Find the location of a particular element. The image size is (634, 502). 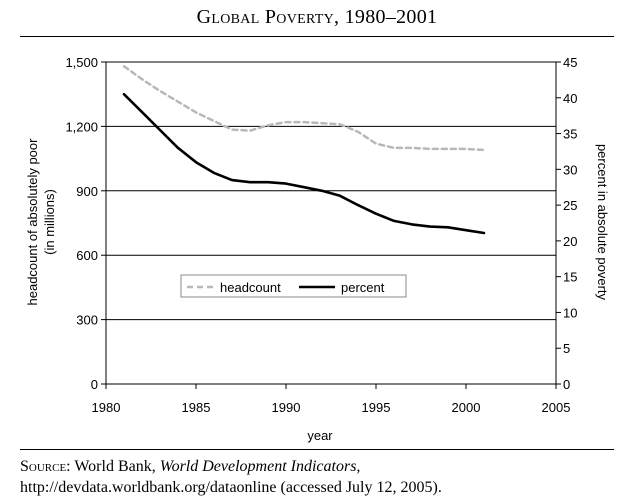

x-axis-title: year is located at coordinates (320, 435).